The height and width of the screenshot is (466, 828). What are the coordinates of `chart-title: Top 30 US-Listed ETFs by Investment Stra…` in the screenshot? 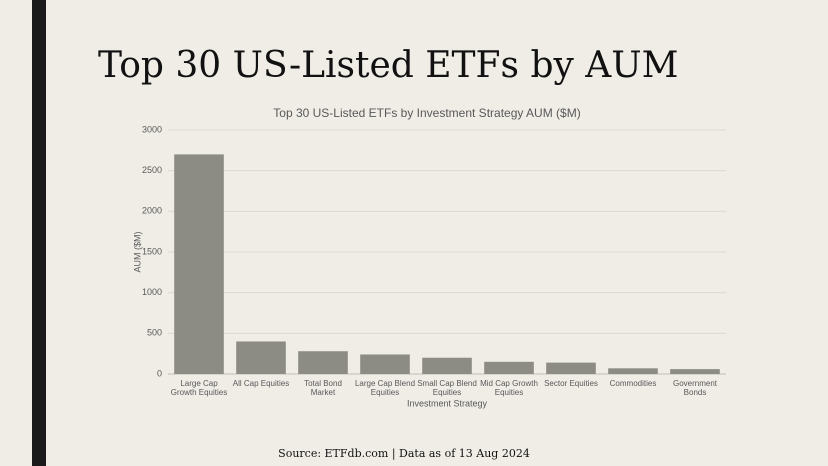 It's located at (426, 113).